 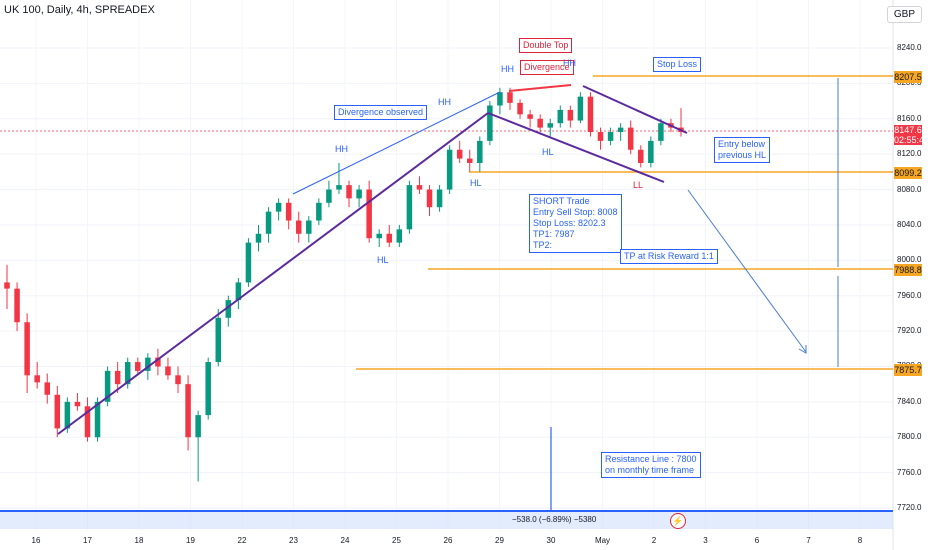 What do you see at coordinates (909, 295) in the screenshot?
I see `y-tick-label: 7960.0` at bounding box center [909, 295].